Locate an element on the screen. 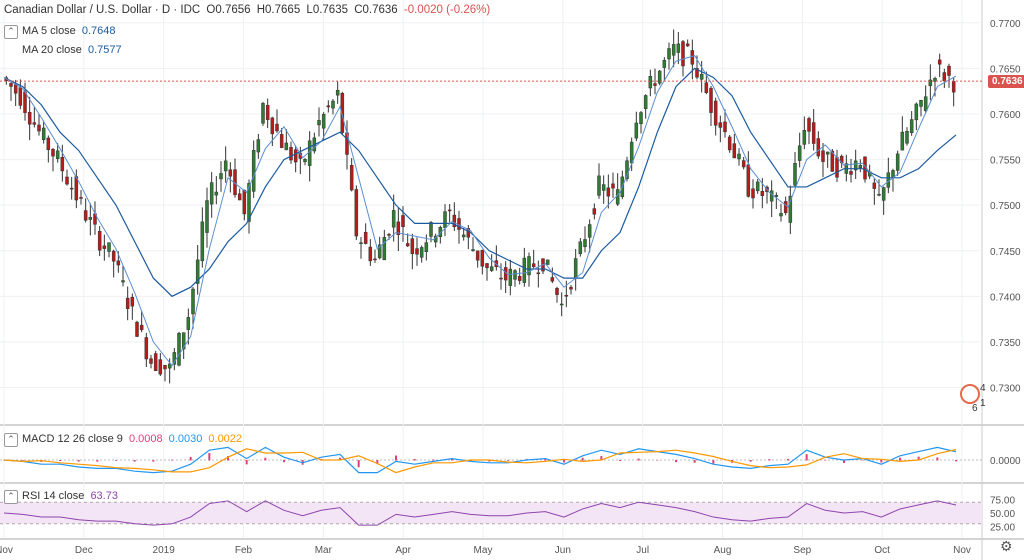  ma5-toggle-icon: ⌃ is located at coordinates (11, 32).